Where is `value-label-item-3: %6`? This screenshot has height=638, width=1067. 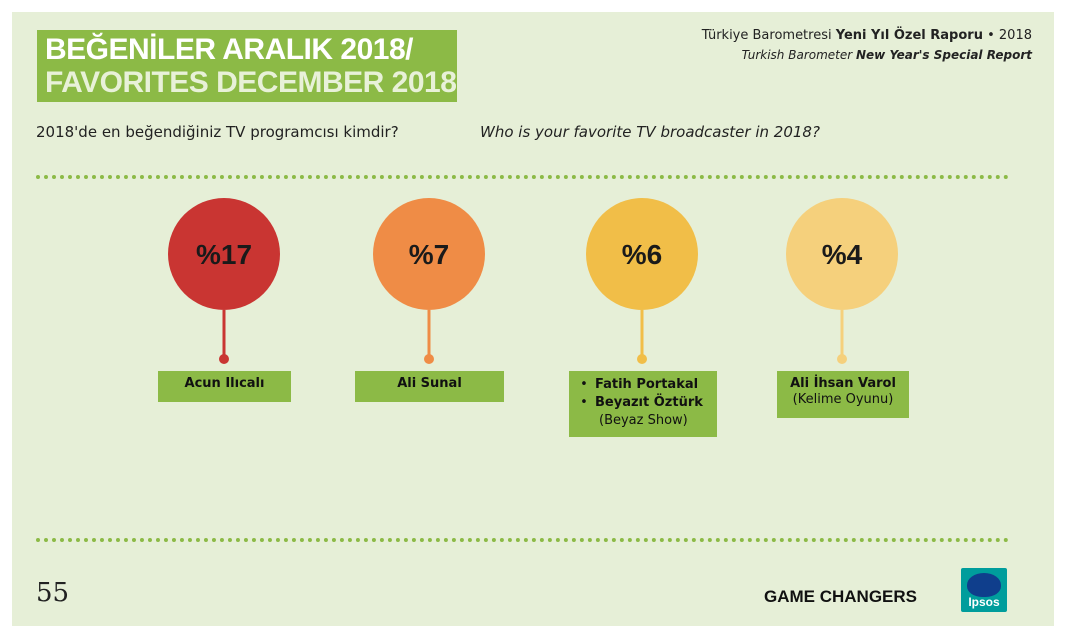 value-label-item-3: %6 is located at coordinates (642, 254).